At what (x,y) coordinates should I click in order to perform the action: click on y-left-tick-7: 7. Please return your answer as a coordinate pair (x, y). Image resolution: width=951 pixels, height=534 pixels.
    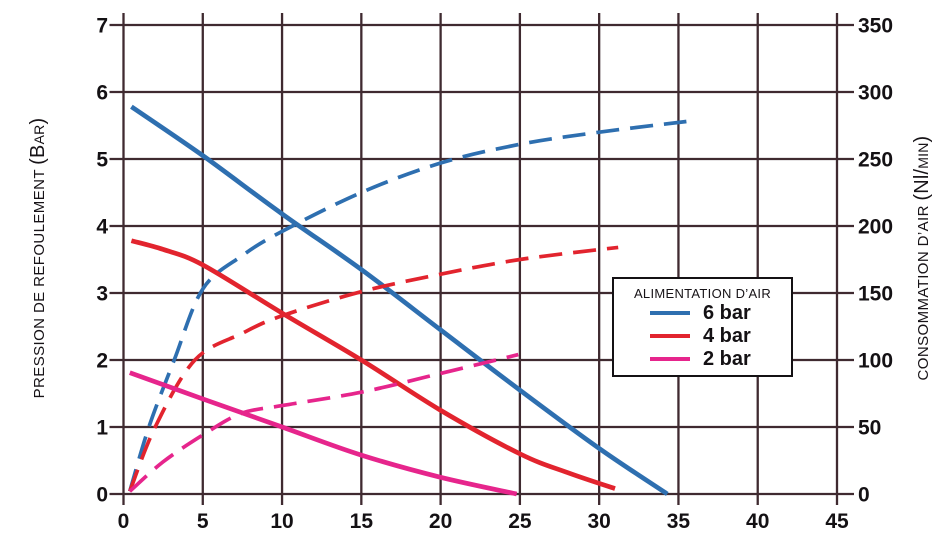
    Looking at the image, I should click on (102, 26).